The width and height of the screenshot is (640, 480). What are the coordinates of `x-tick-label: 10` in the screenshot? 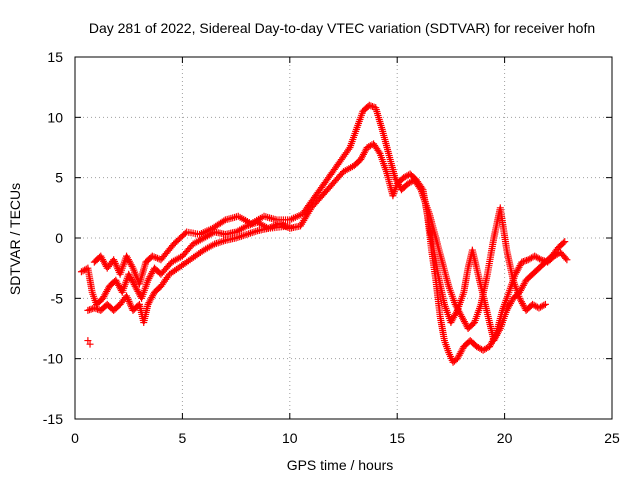 It's located at (290, 438).